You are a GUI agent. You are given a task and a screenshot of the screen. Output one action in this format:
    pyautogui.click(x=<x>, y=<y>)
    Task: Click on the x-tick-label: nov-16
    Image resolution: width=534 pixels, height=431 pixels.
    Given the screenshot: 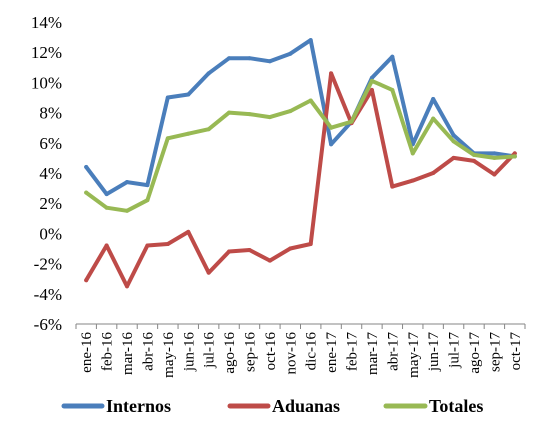 What is the action you would take?
    pyautogui.click(x=291, y=353)
    